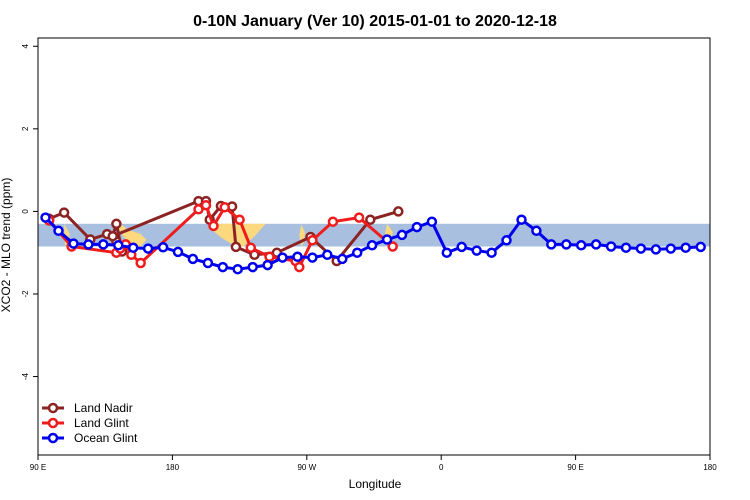 The image size is (750, 500). What do you see at coordinates (238, 235) in the screenshot?
I see `land-shape` at bounding box center [238, 235].